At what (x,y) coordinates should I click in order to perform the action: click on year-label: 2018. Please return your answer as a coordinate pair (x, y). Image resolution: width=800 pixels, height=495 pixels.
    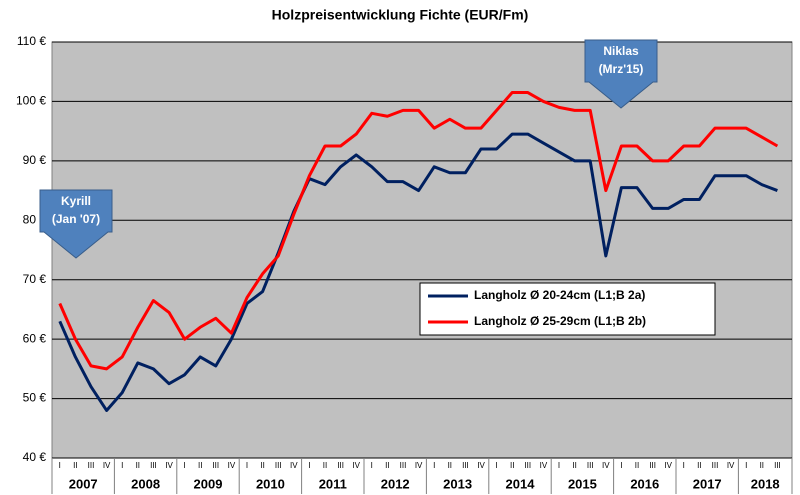
    Looking at the image, I should click on (765, 483).